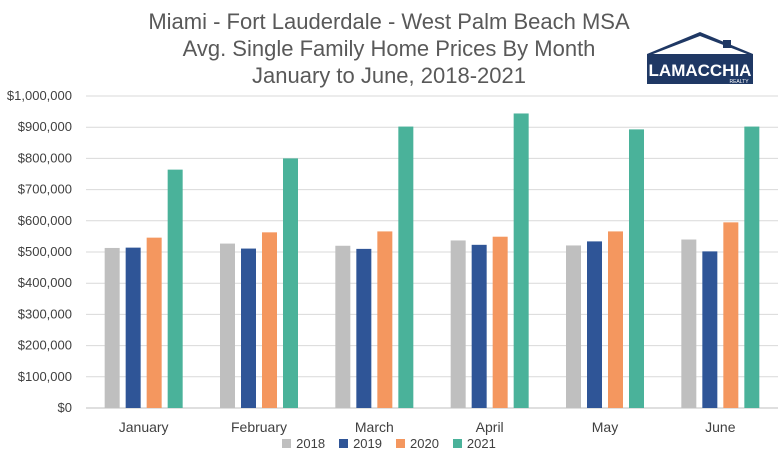  I want to click on bar-2019-may, so click(594, 324).